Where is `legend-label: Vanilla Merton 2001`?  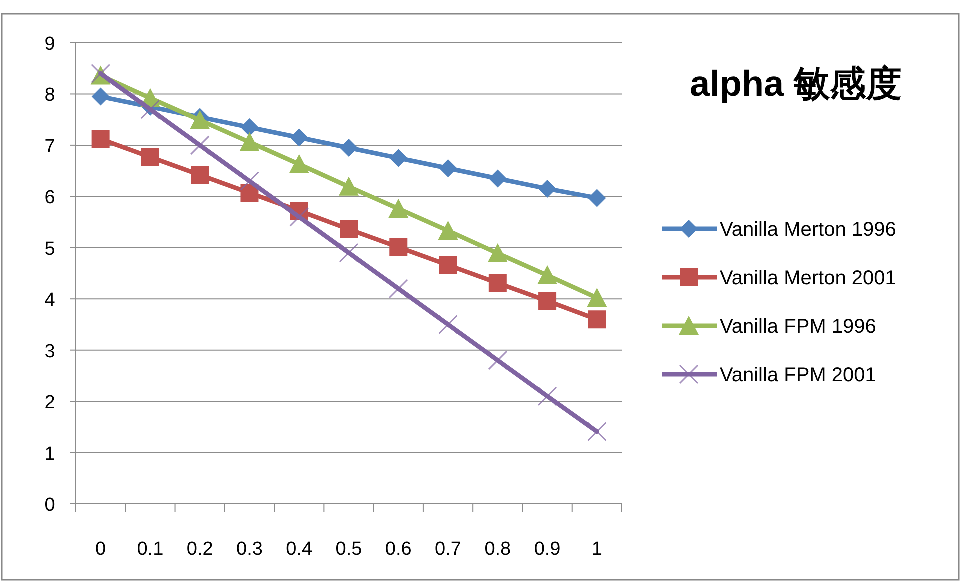 legend-label: Vanilla Merton 2001 is located at coordinates (808, 279).